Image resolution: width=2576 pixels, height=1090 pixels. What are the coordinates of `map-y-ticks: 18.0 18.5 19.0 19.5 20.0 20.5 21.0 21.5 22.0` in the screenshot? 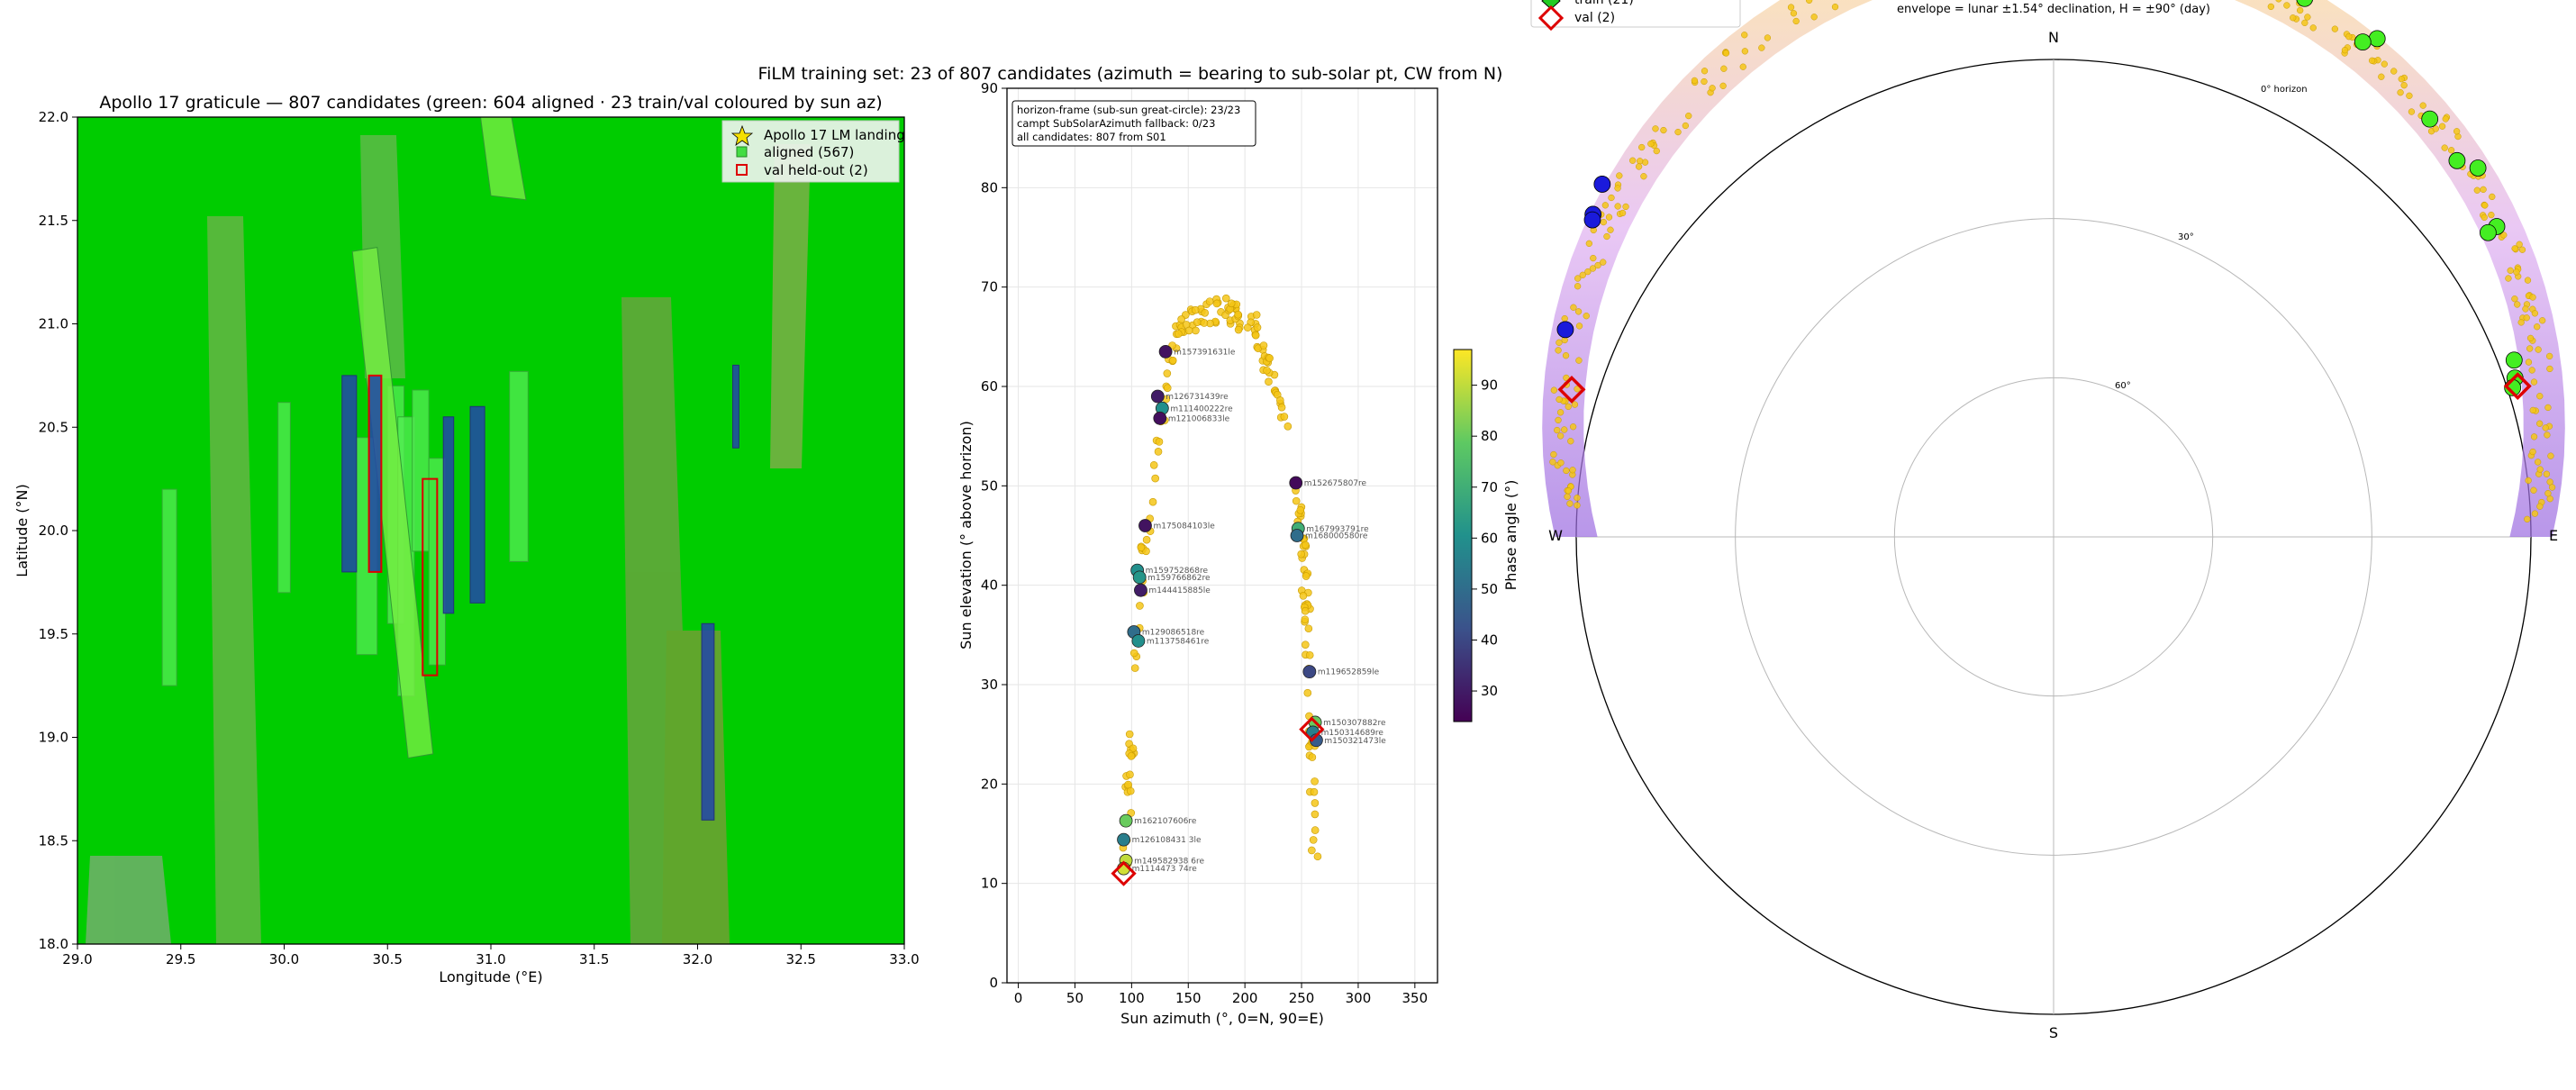 It's located at (58, 530).